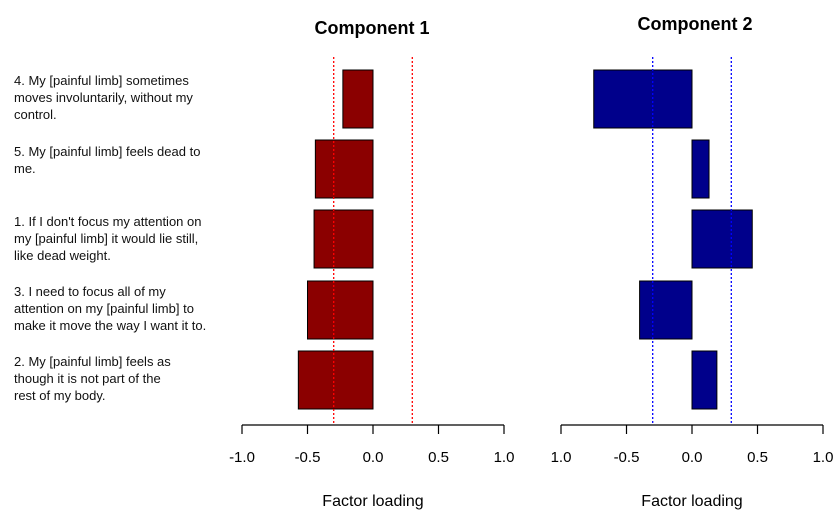 This screenshot has width=835, height=510. Describe the element at coordinates (242, 457) in the screenshot. I see `x-tick-label: -1.0` at that location.